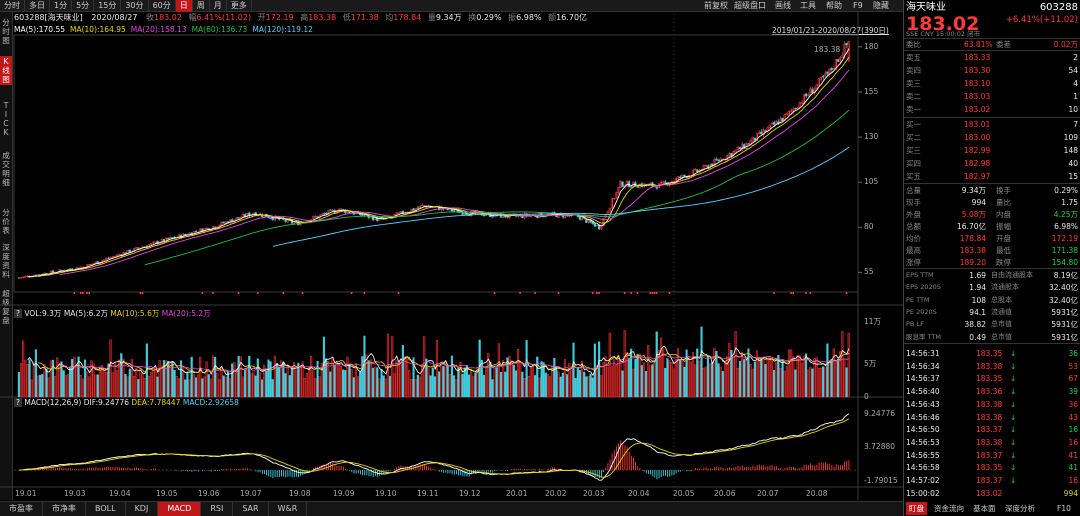 Image resolution: width=1080 pixels, height=516 pixels. I want to click on period-tab-2: 1分, so click(61, 6).